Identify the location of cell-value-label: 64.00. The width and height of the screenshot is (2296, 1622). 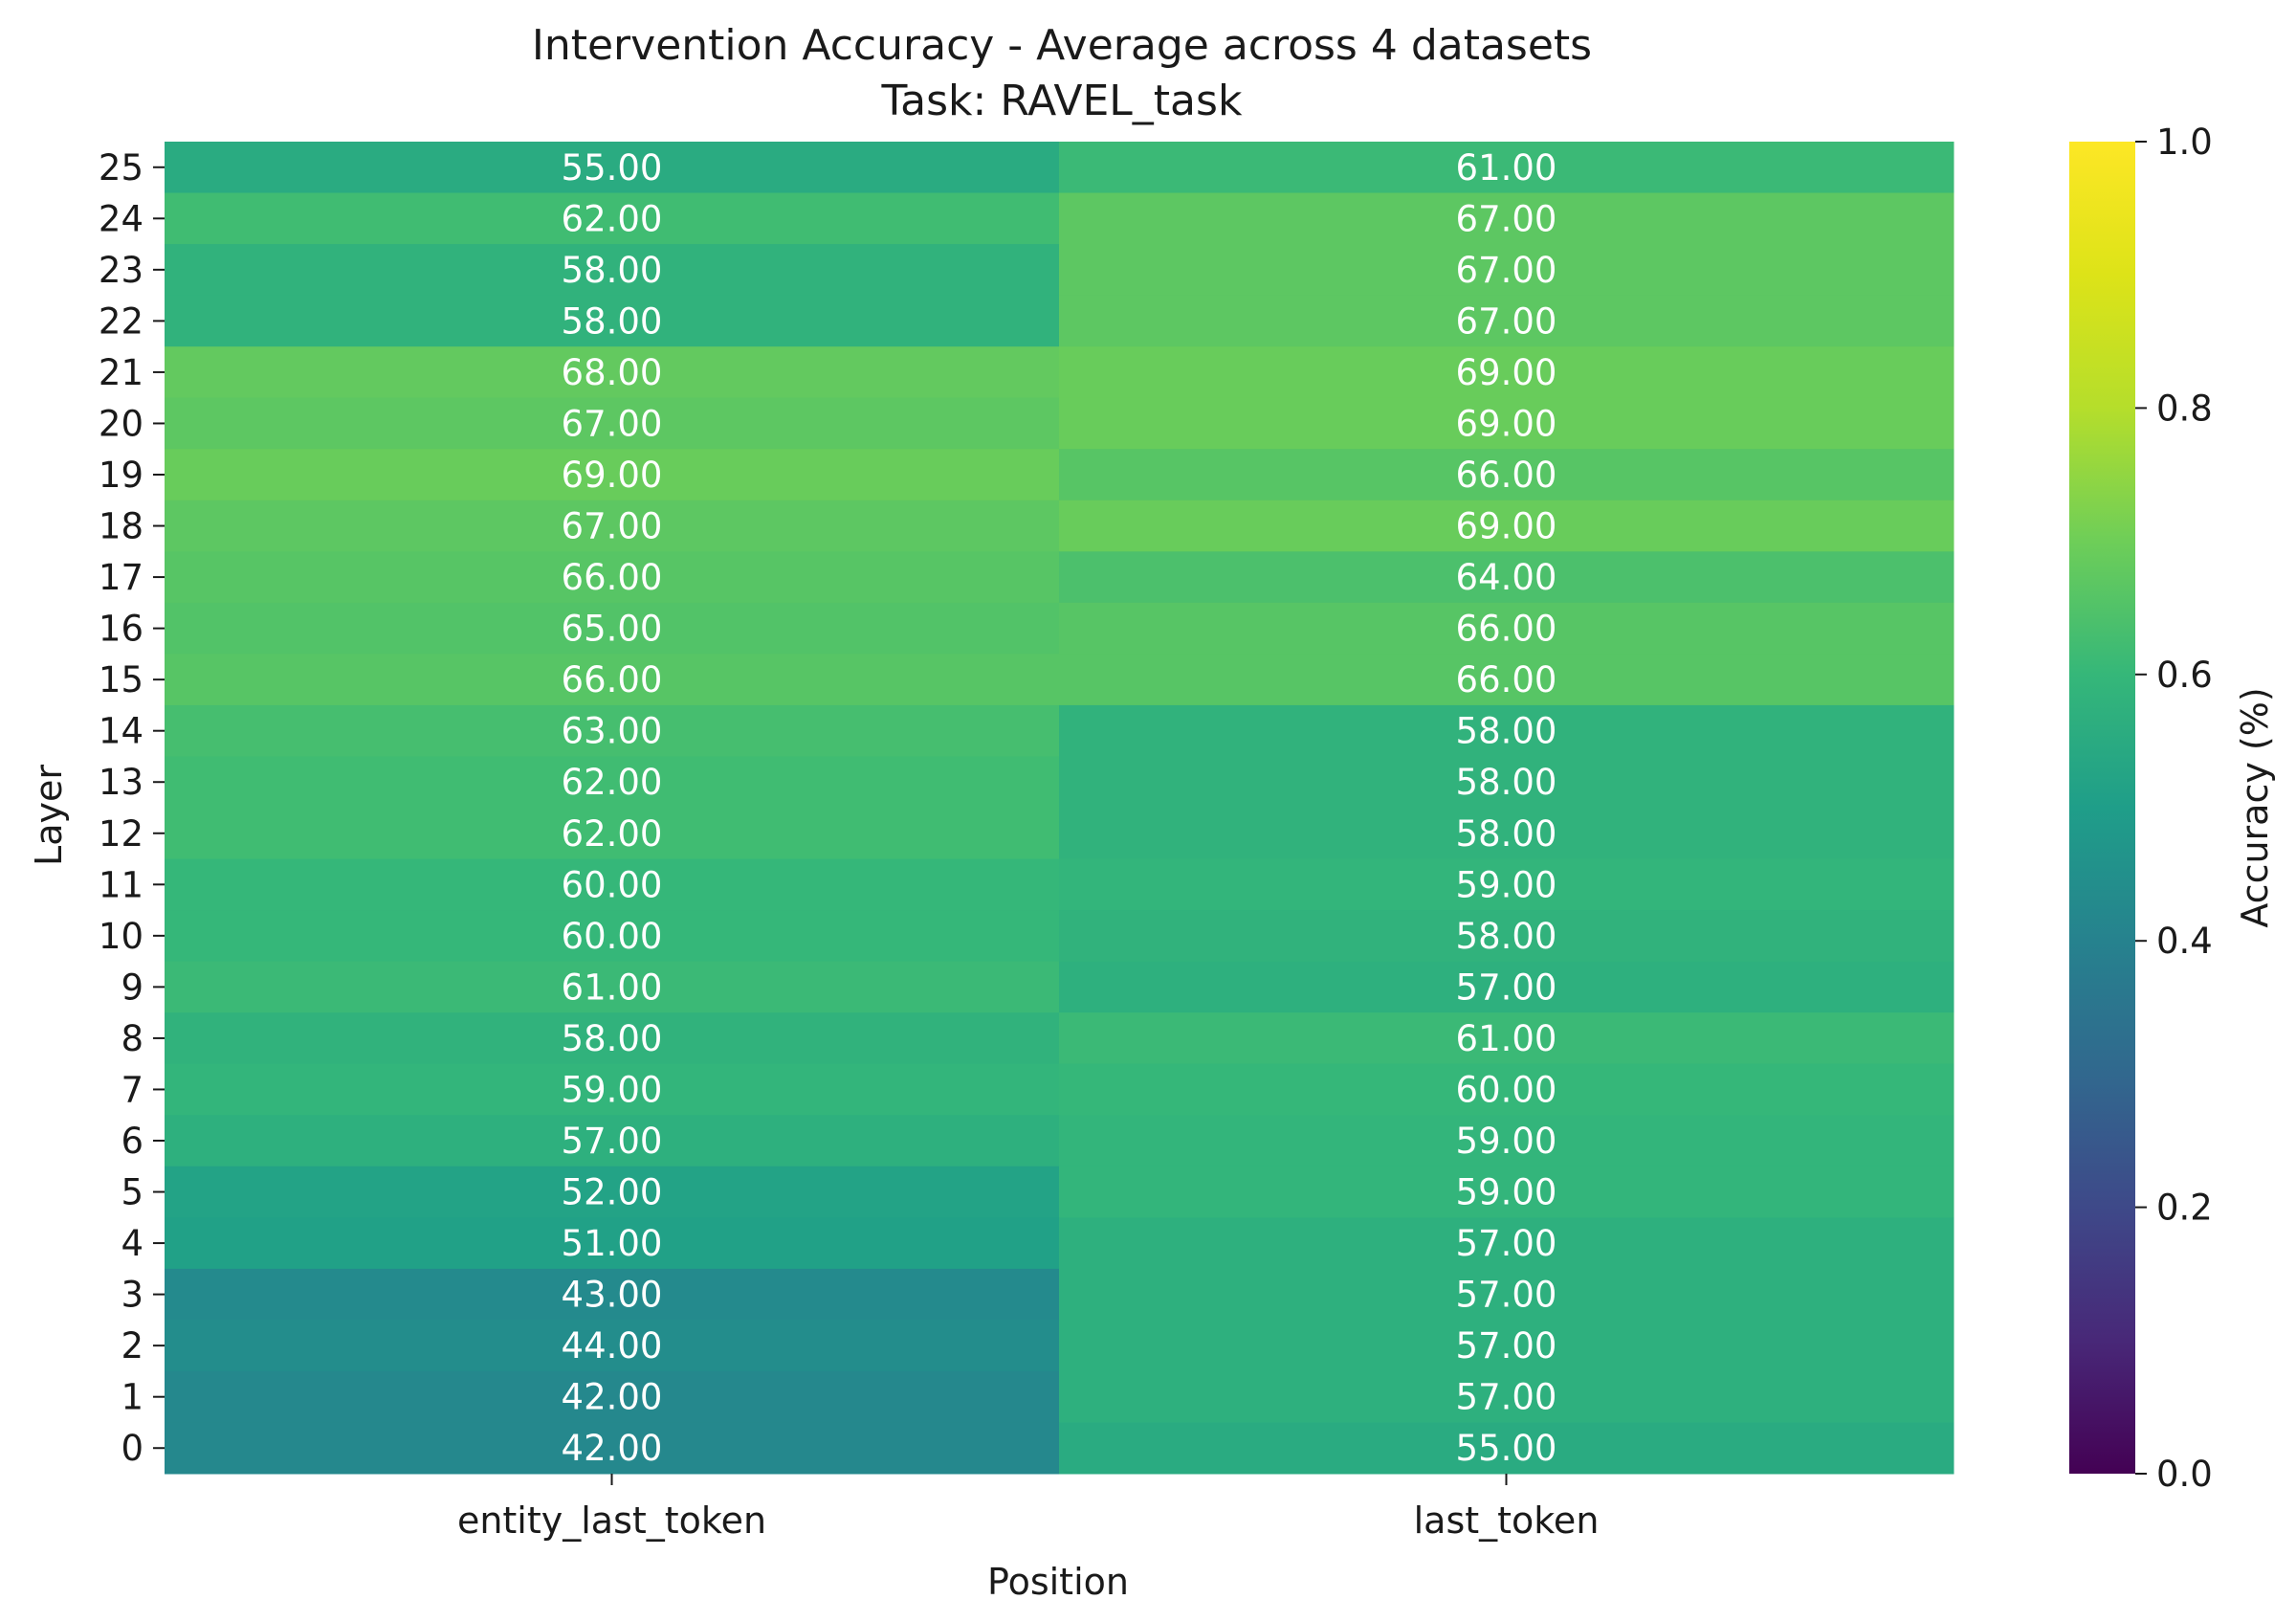
(1506, 577).